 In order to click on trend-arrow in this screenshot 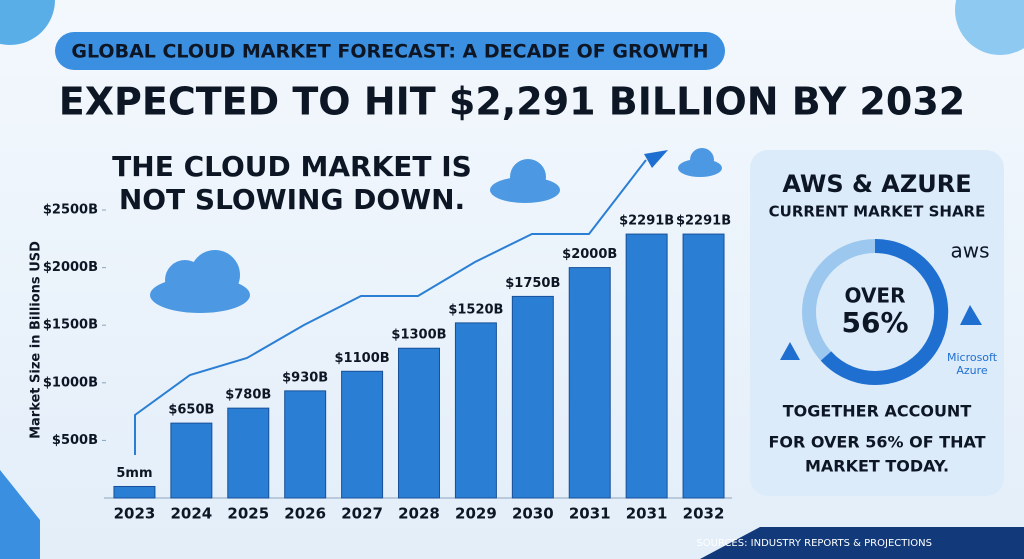, I will do `click(656, 159)`.